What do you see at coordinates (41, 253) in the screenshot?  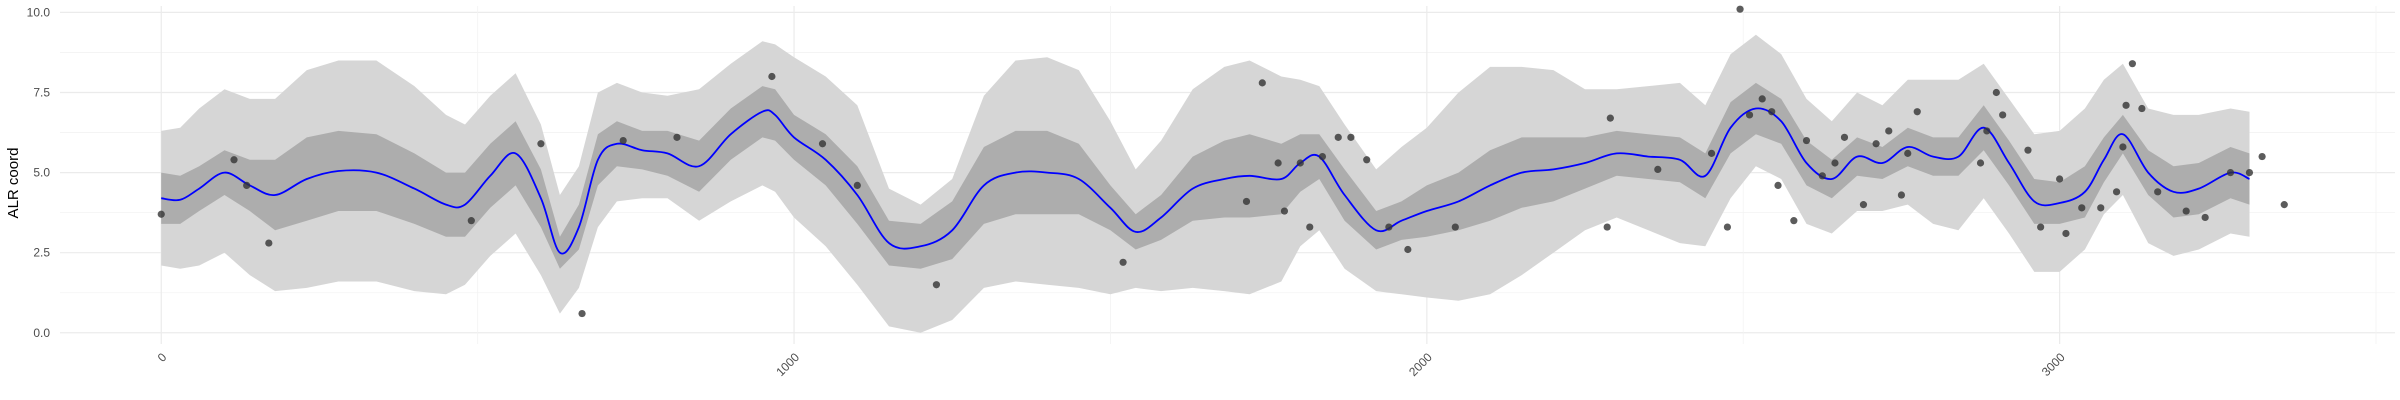 I see `y-tick-label: 2.5` at bounding box center [41, 253].